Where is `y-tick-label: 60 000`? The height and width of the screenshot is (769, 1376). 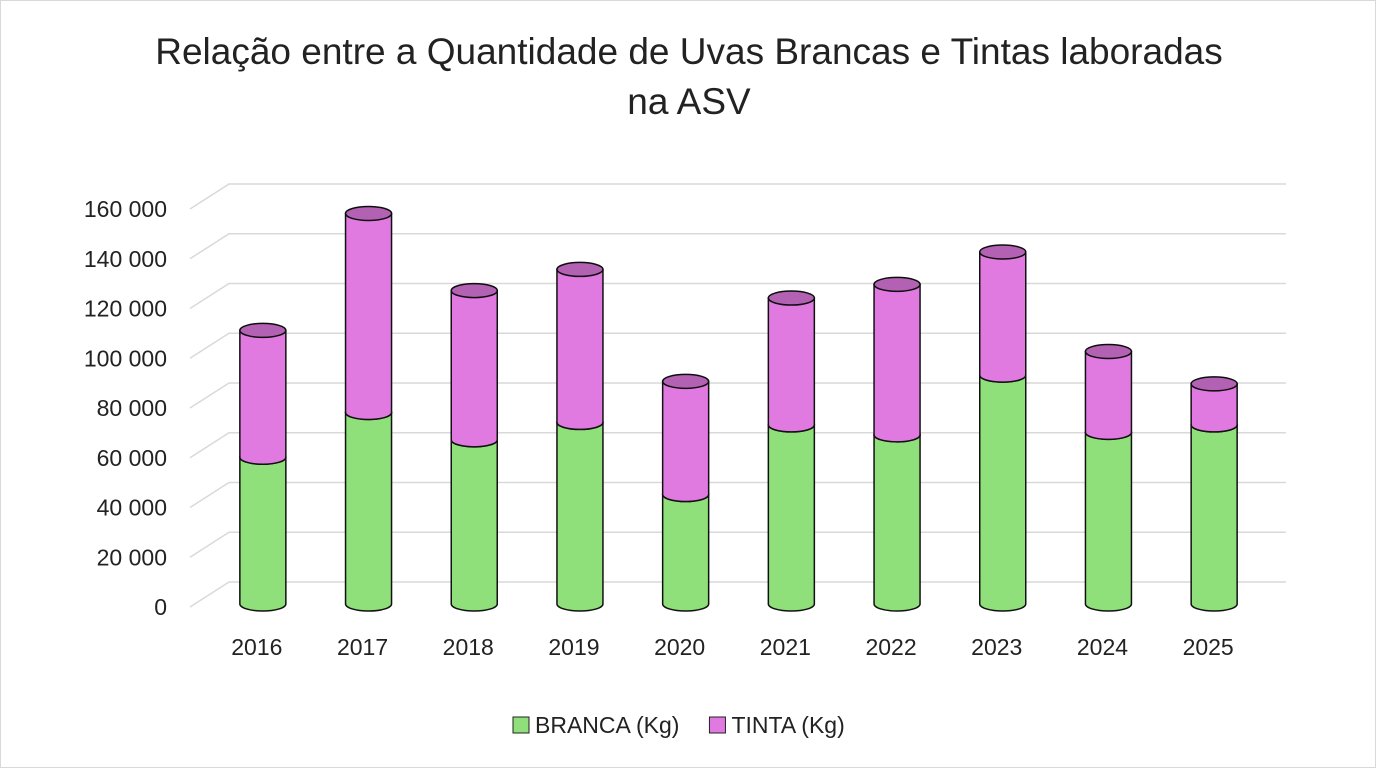 y-tick-label: 60 000 is located at coordinates (132, 458).